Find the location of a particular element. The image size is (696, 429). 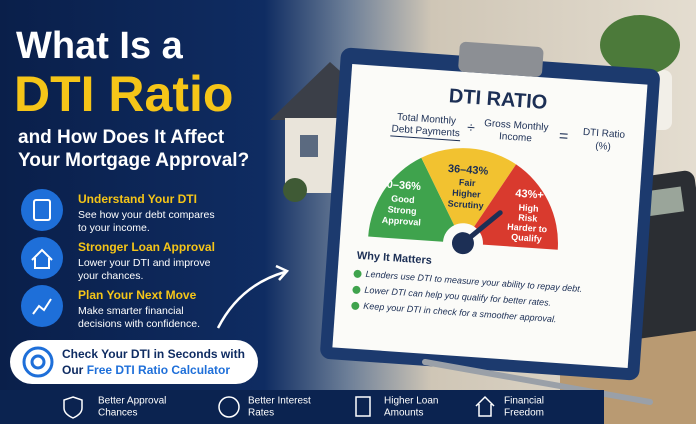

gauge-green is located at coordinates (411, 199).